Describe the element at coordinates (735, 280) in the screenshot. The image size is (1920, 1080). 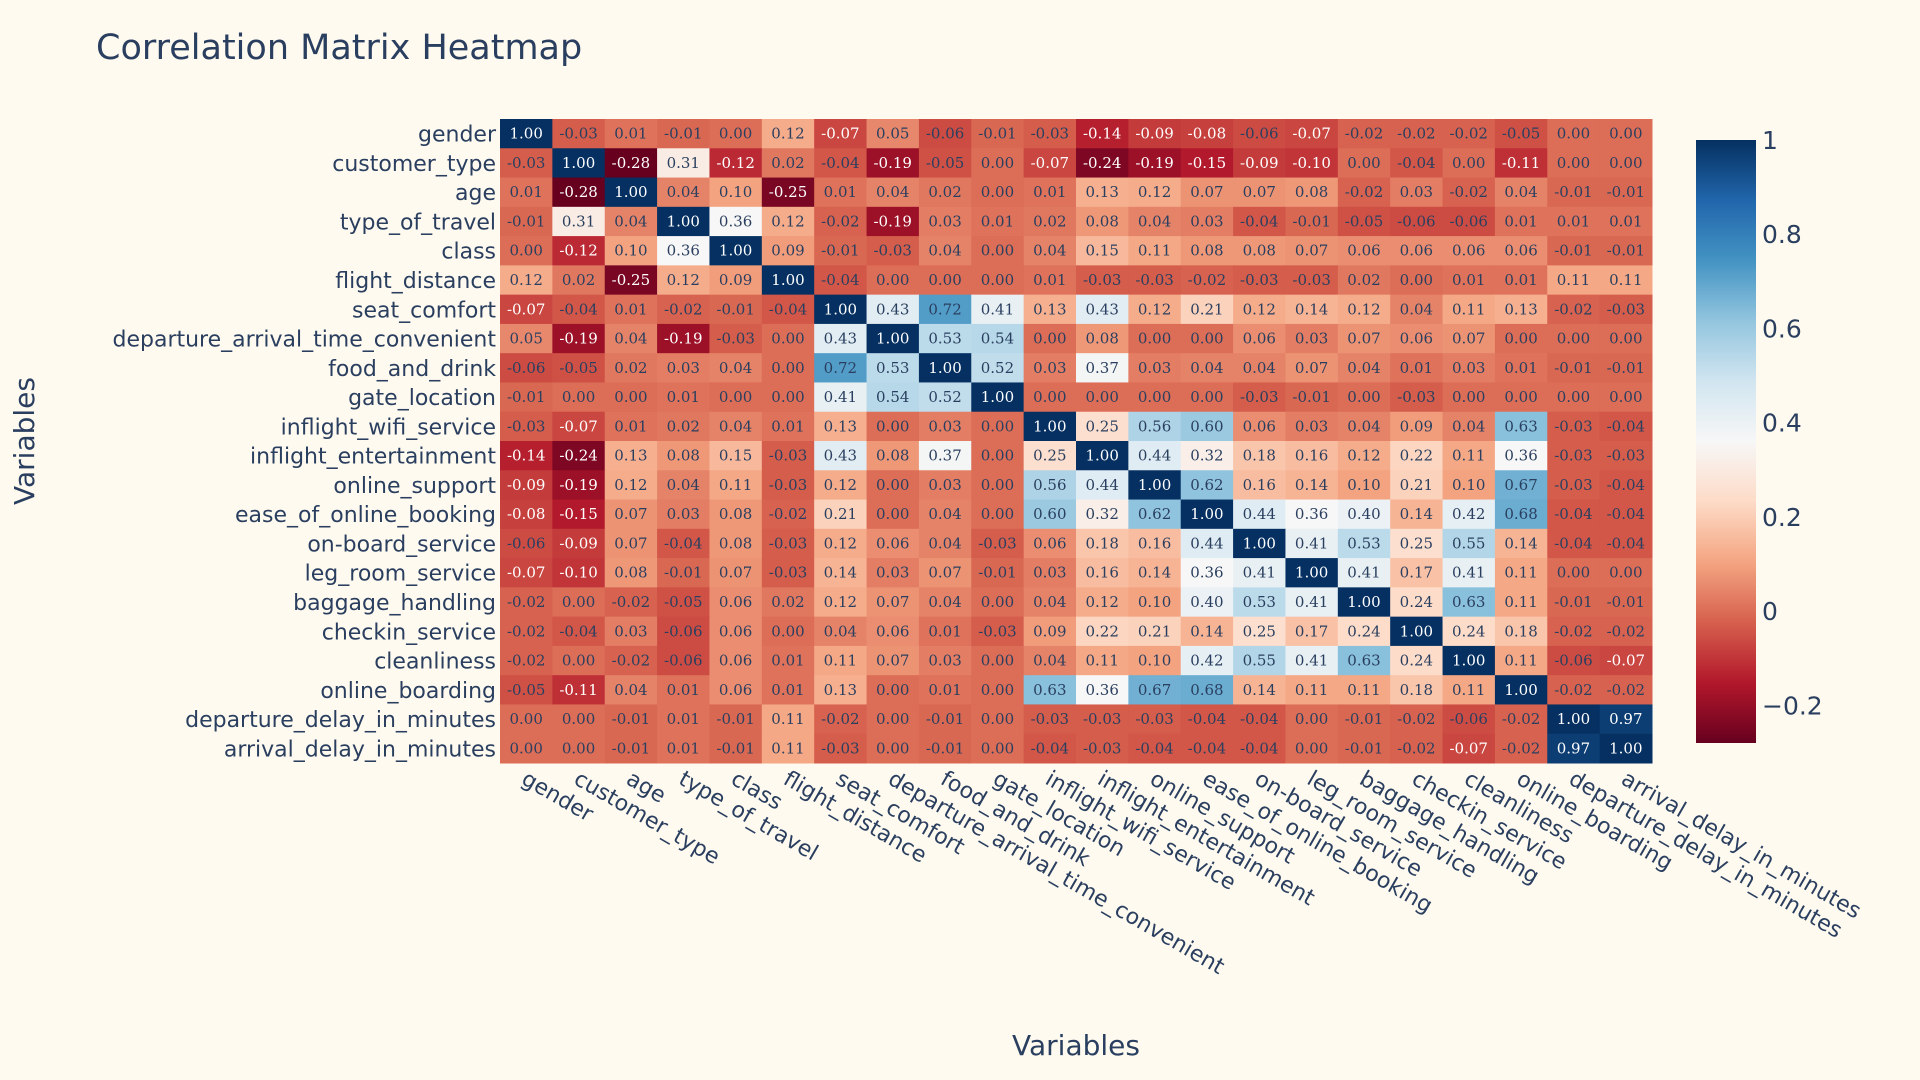
I see `cell-value-label: 0.09` at that location.